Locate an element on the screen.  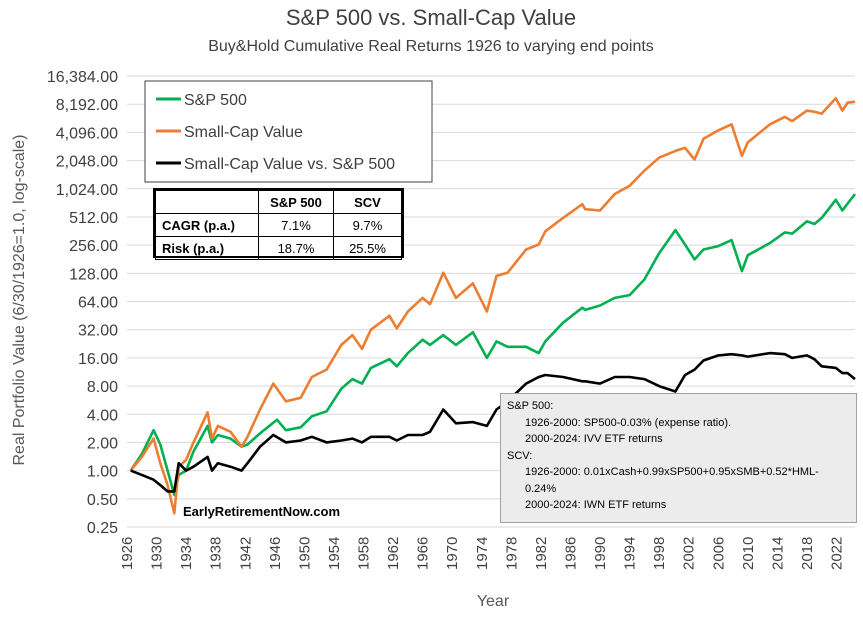
x-tick-label: 1970 is located at coordinates (452, 553).